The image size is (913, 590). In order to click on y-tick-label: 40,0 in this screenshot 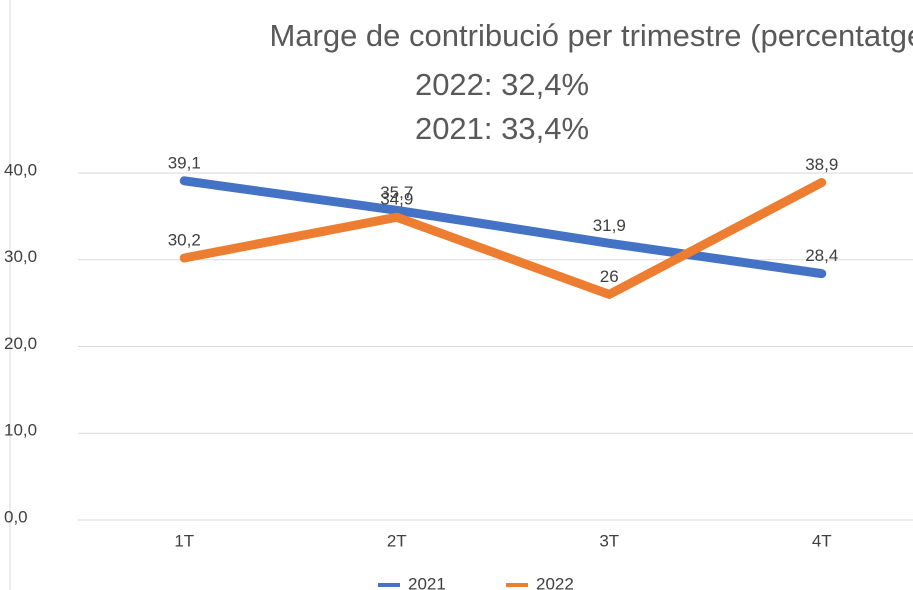, I will do `click(20, 169)`.